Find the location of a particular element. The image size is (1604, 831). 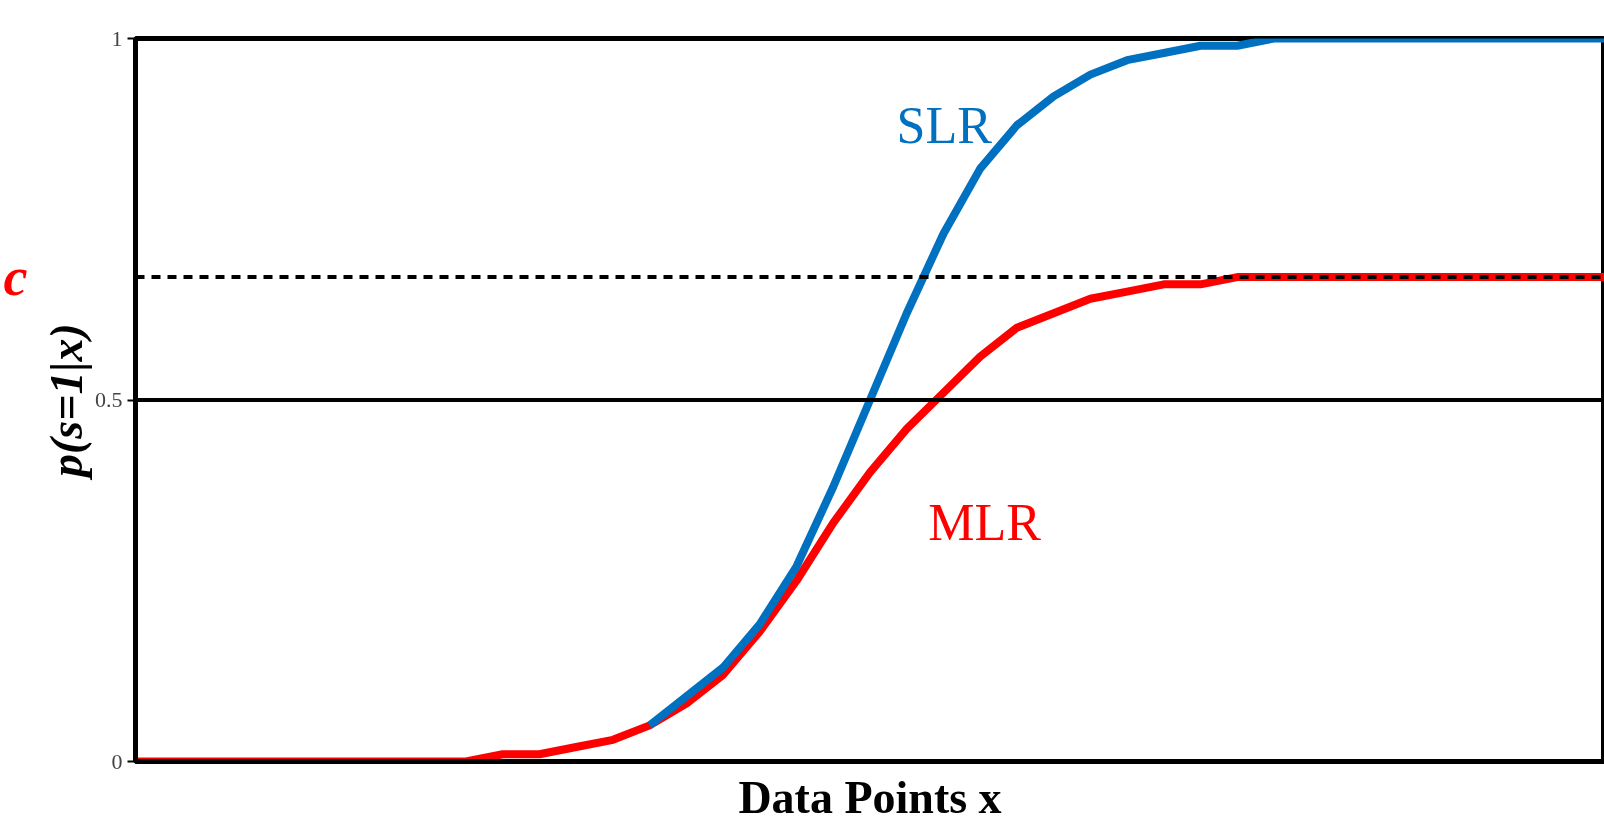

y-tick-label: 1 is located at coordinates (117, 38).